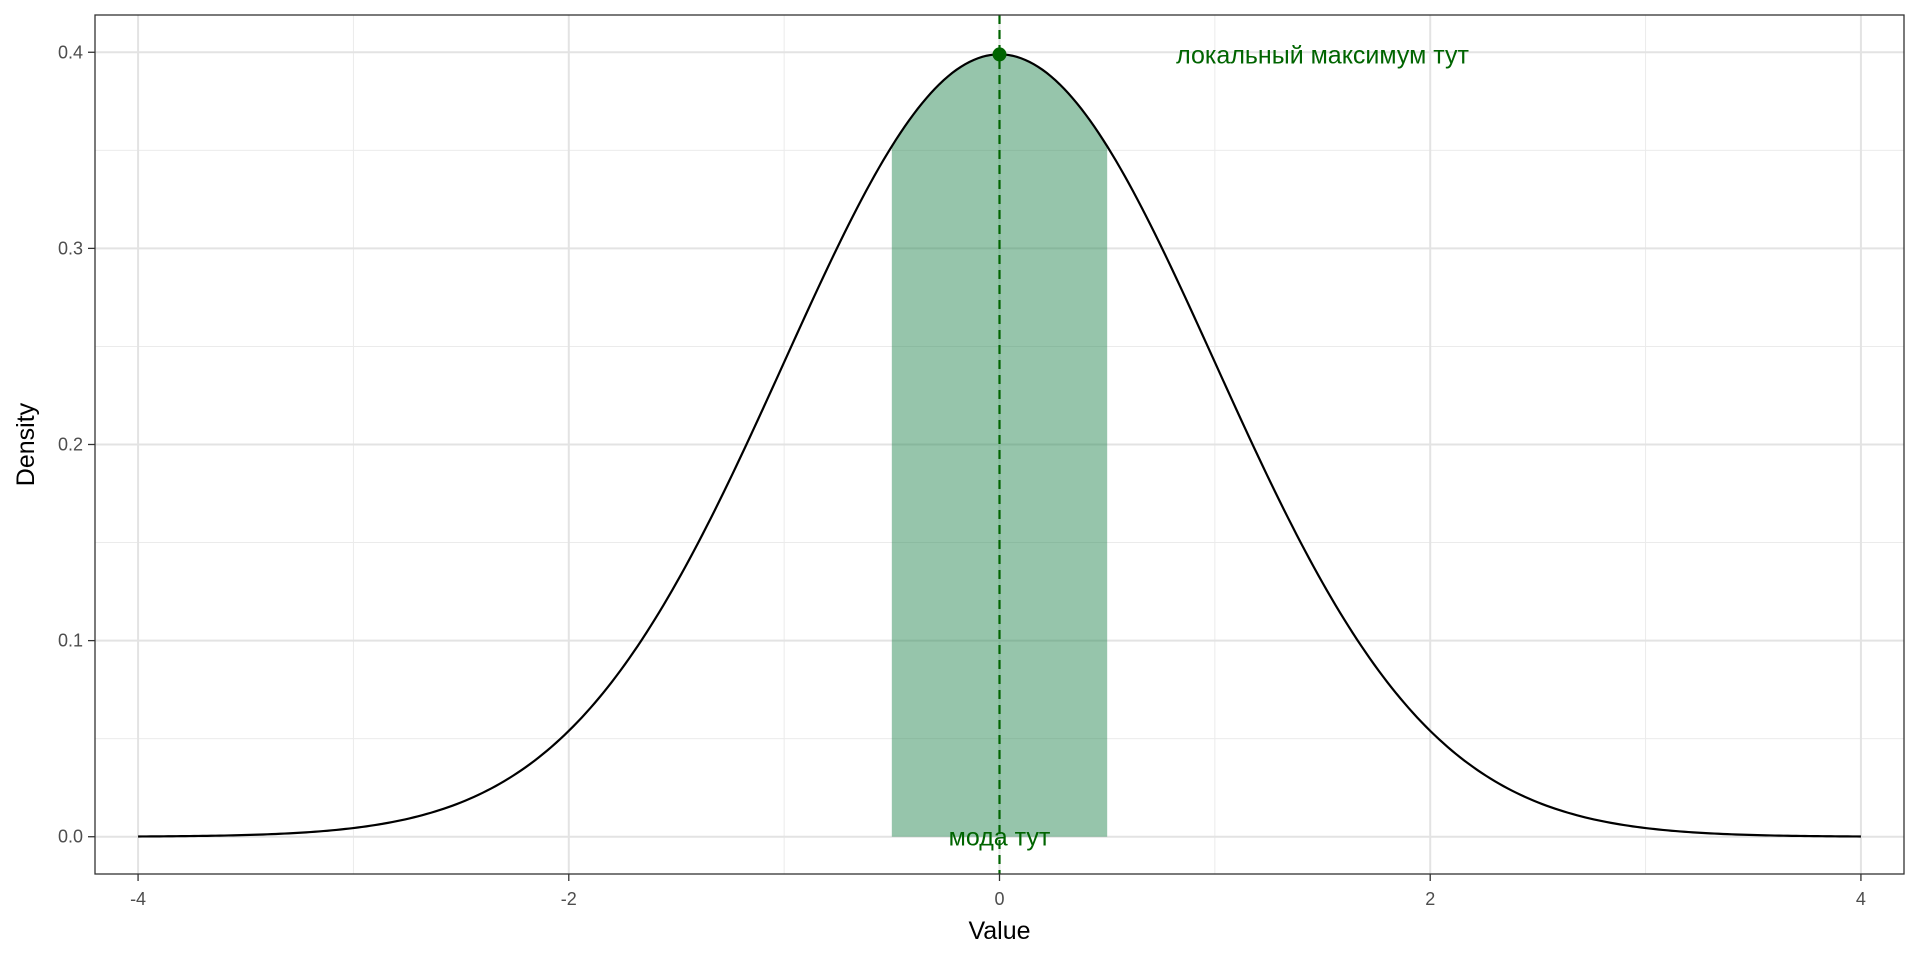  What do you see at coordinates (569, 899) in the screenshot?
I see `x-tick-label: -2` at bounding box center [569, 899].